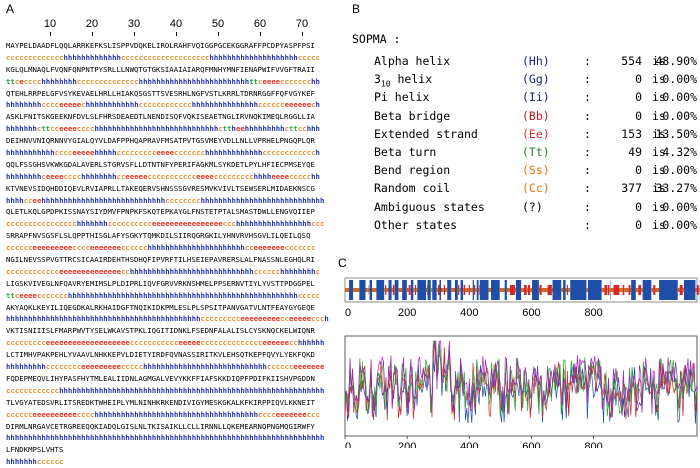  Describe the element at coordinates (676, 134) in the screenshot. I see `state-percent: 13.50%` at that location.